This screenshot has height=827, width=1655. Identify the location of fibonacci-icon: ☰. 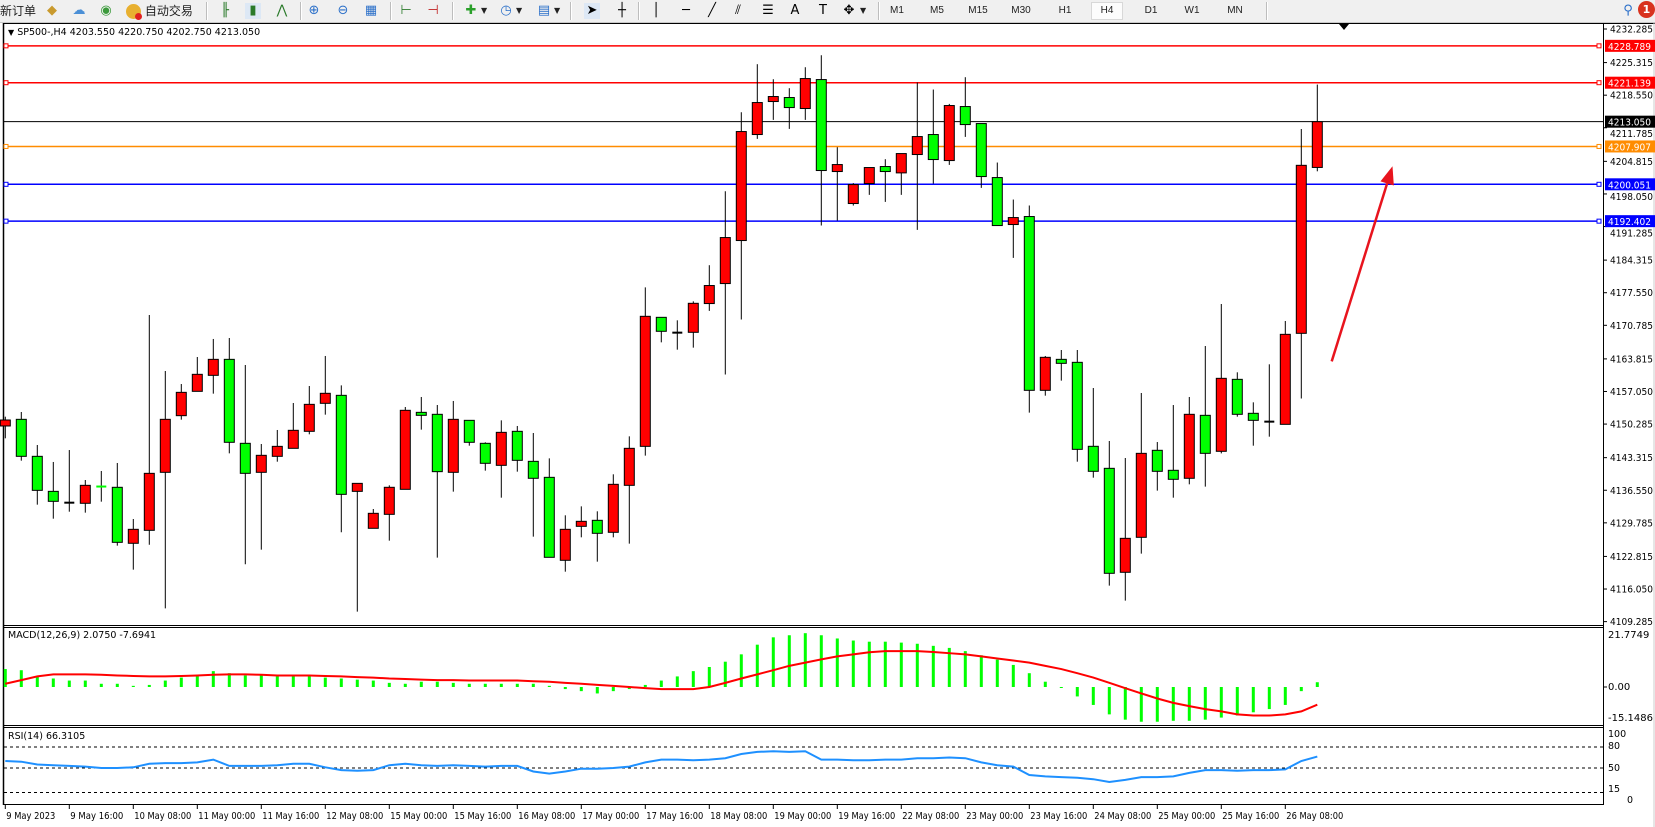
(768, 10).